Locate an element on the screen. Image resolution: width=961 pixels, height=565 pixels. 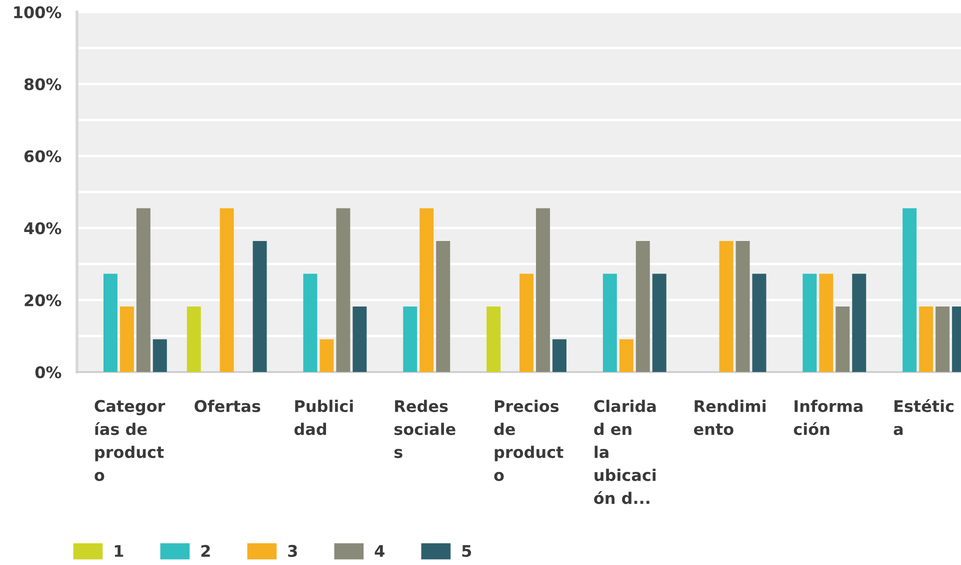
x-tick-label: Precios de product o is located at coordinates (529, 441).